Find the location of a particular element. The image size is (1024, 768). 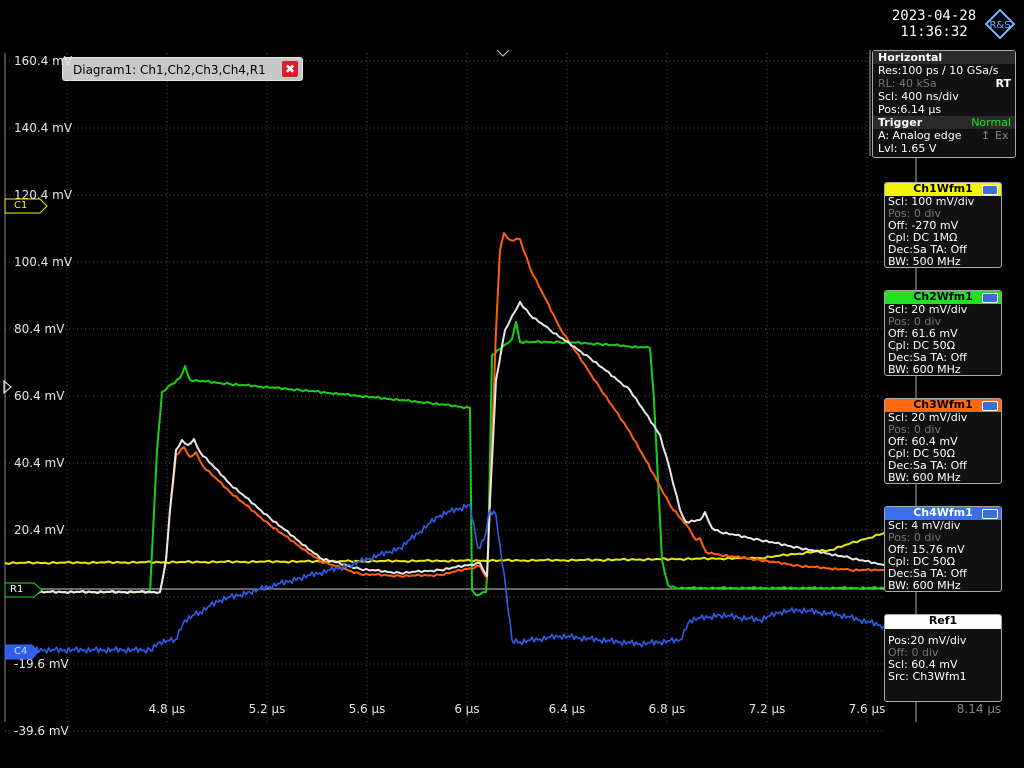

r1-tag-icon is located at coordinates (23, 590).